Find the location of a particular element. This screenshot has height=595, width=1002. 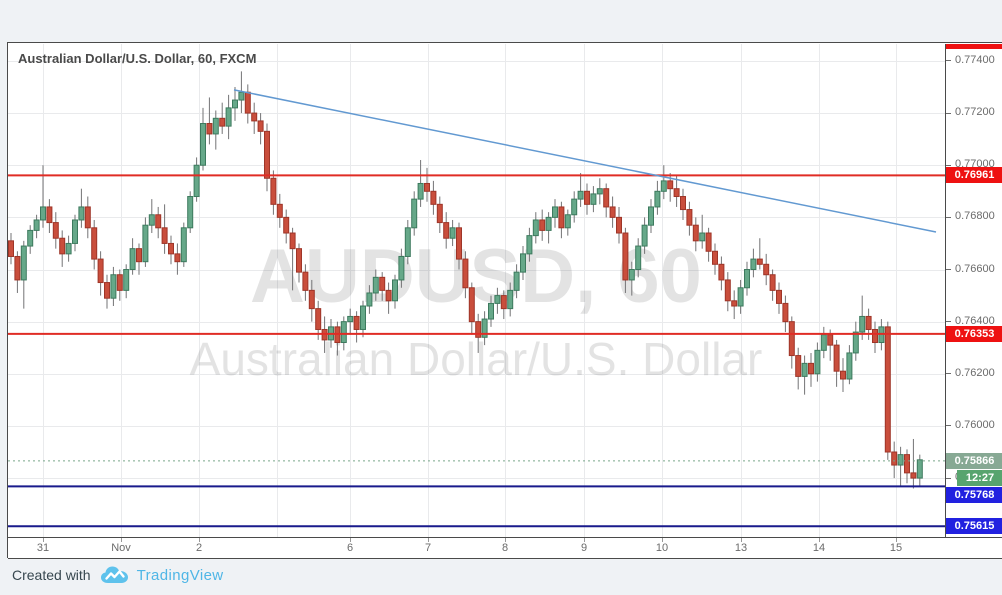

time-tick-label: Nov is located at coordinates (121, 548).